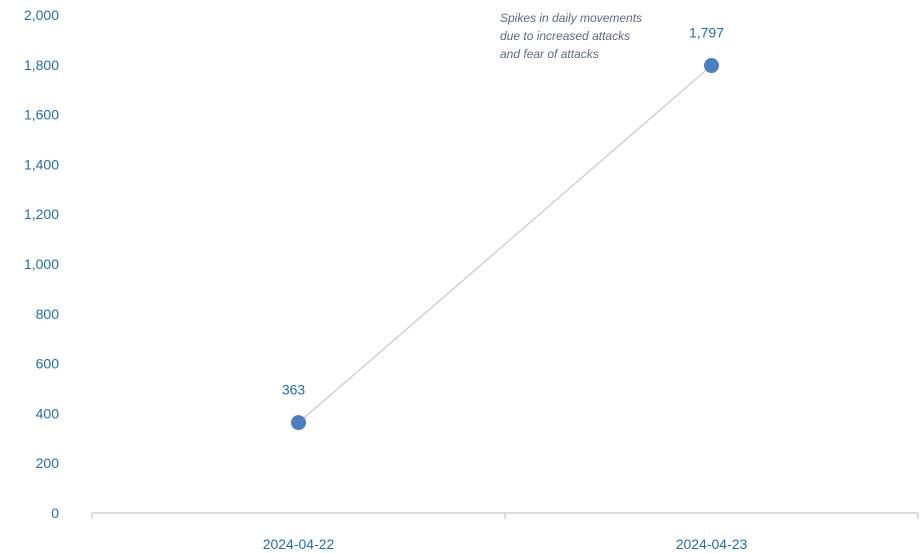 The height and width of the screenshot is (553, 922). Describe the element at coordinates (712, 544) in the screenshot. I see `x-tick-label: 2024-04-23` at that location.